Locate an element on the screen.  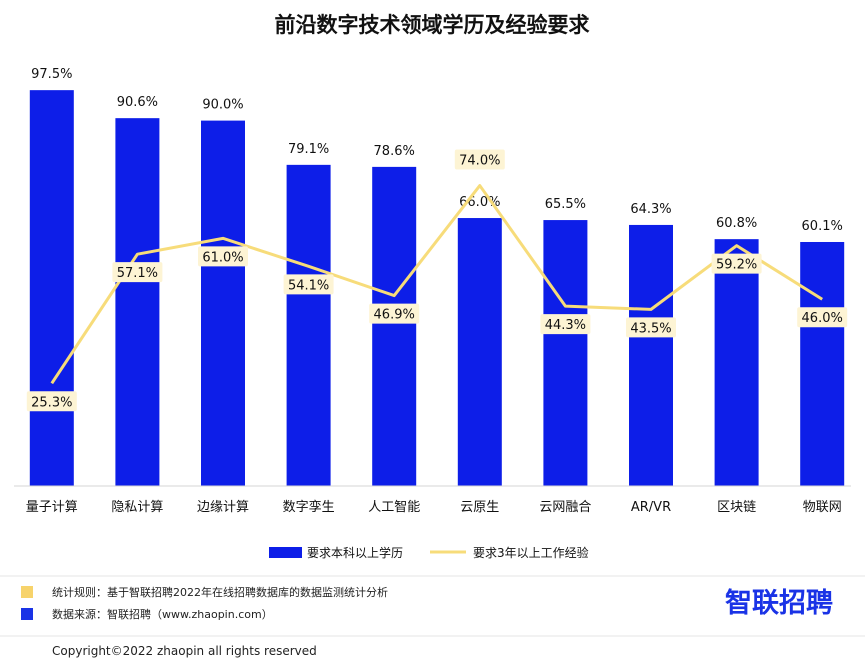
bar-value-label-7: 64.3% is located at coordinates (650, 209).